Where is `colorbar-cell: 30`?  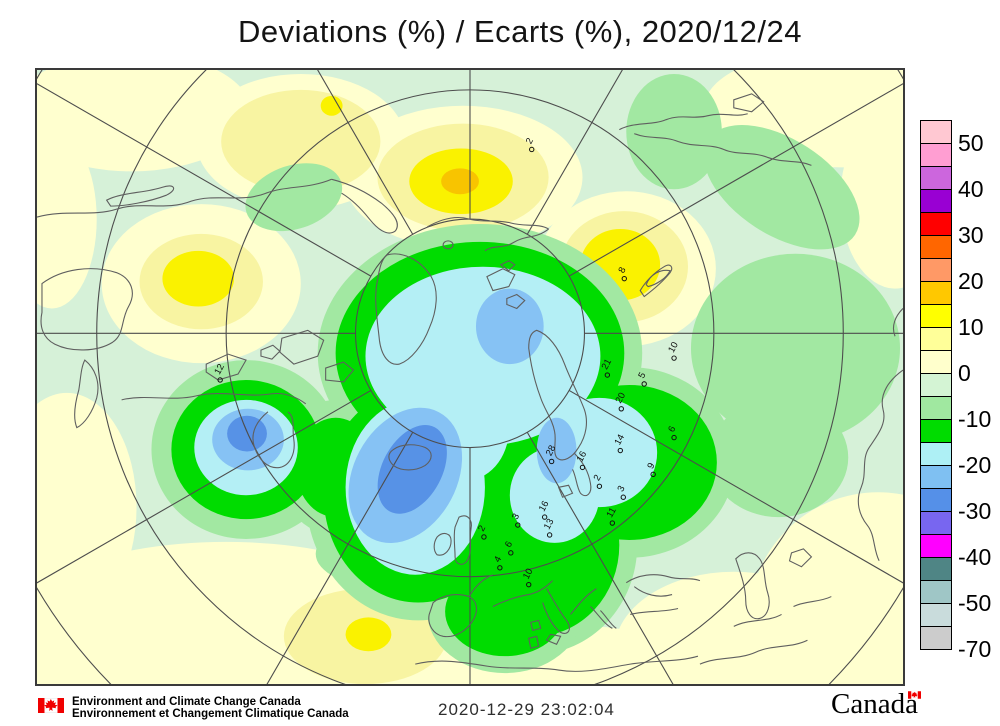 colorbar-cell: 30 is located at coordinates (952, 230).